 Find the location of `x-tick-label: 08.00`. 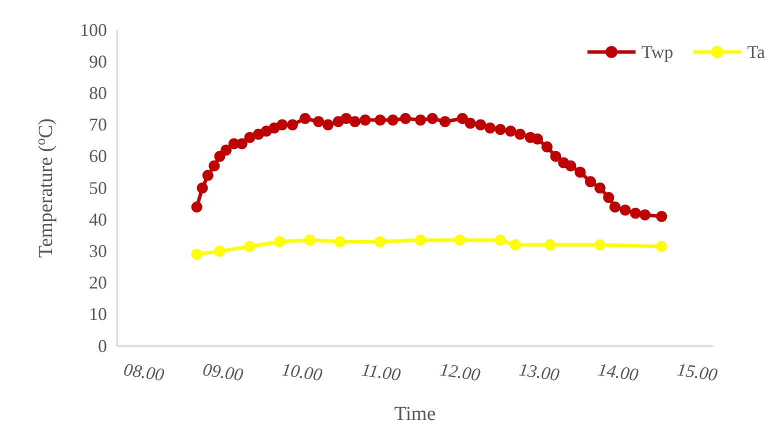

x-tick-label: 08.00 is located at coordinates (144, 372).